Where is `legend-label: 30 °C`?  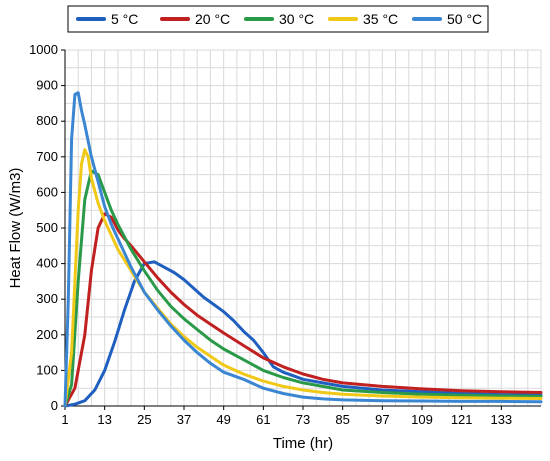 legend-label: 30 °C is located at coordinates (296, 19).